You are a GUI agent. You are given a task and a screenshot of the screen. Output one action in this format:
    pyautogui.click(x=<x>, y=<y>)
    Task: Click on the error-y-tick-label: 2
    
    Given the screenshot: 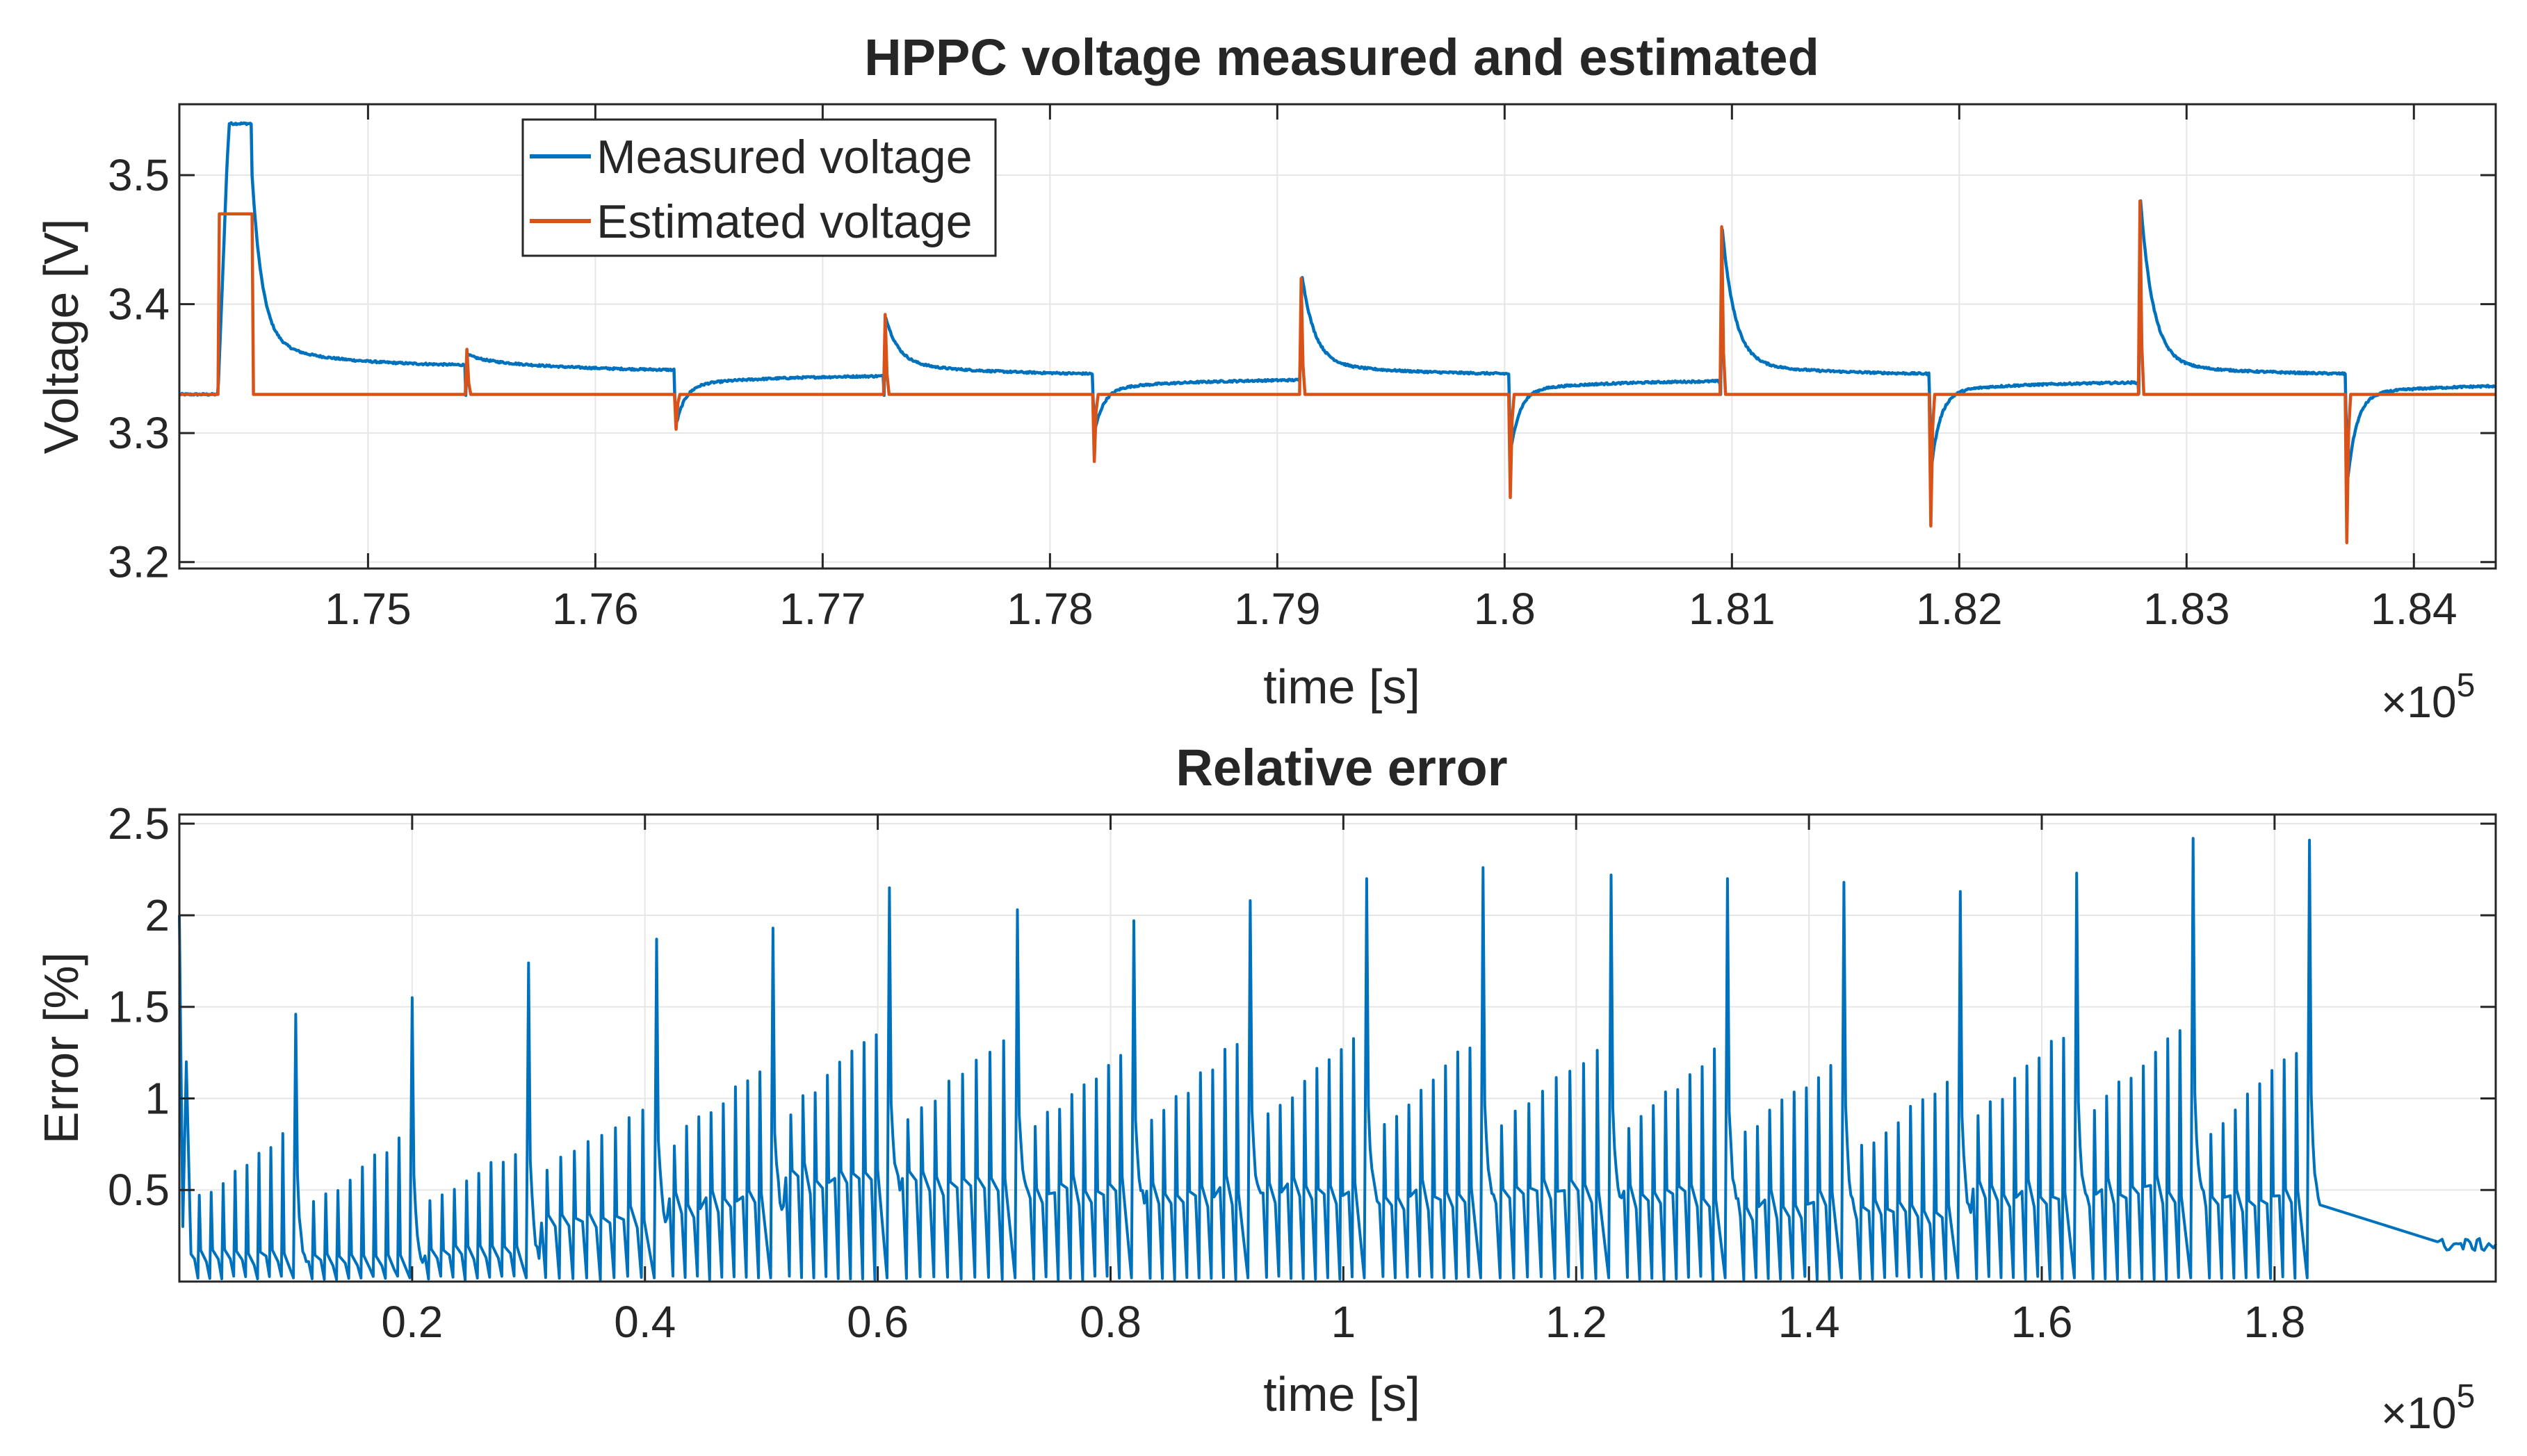 What is the action you would take?
    pyautogui.click(x=157, y=915)
    